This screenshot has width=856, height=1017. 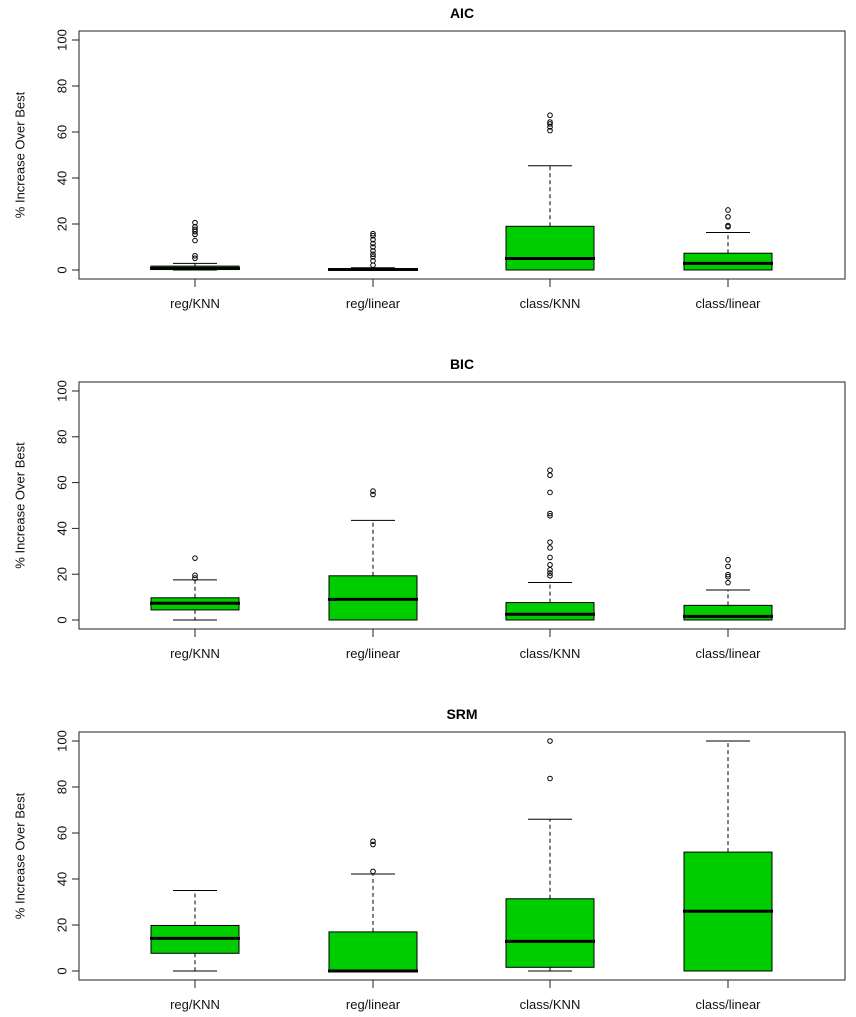 I want to click on panel-title: SRM, so click(x=461, y=714).